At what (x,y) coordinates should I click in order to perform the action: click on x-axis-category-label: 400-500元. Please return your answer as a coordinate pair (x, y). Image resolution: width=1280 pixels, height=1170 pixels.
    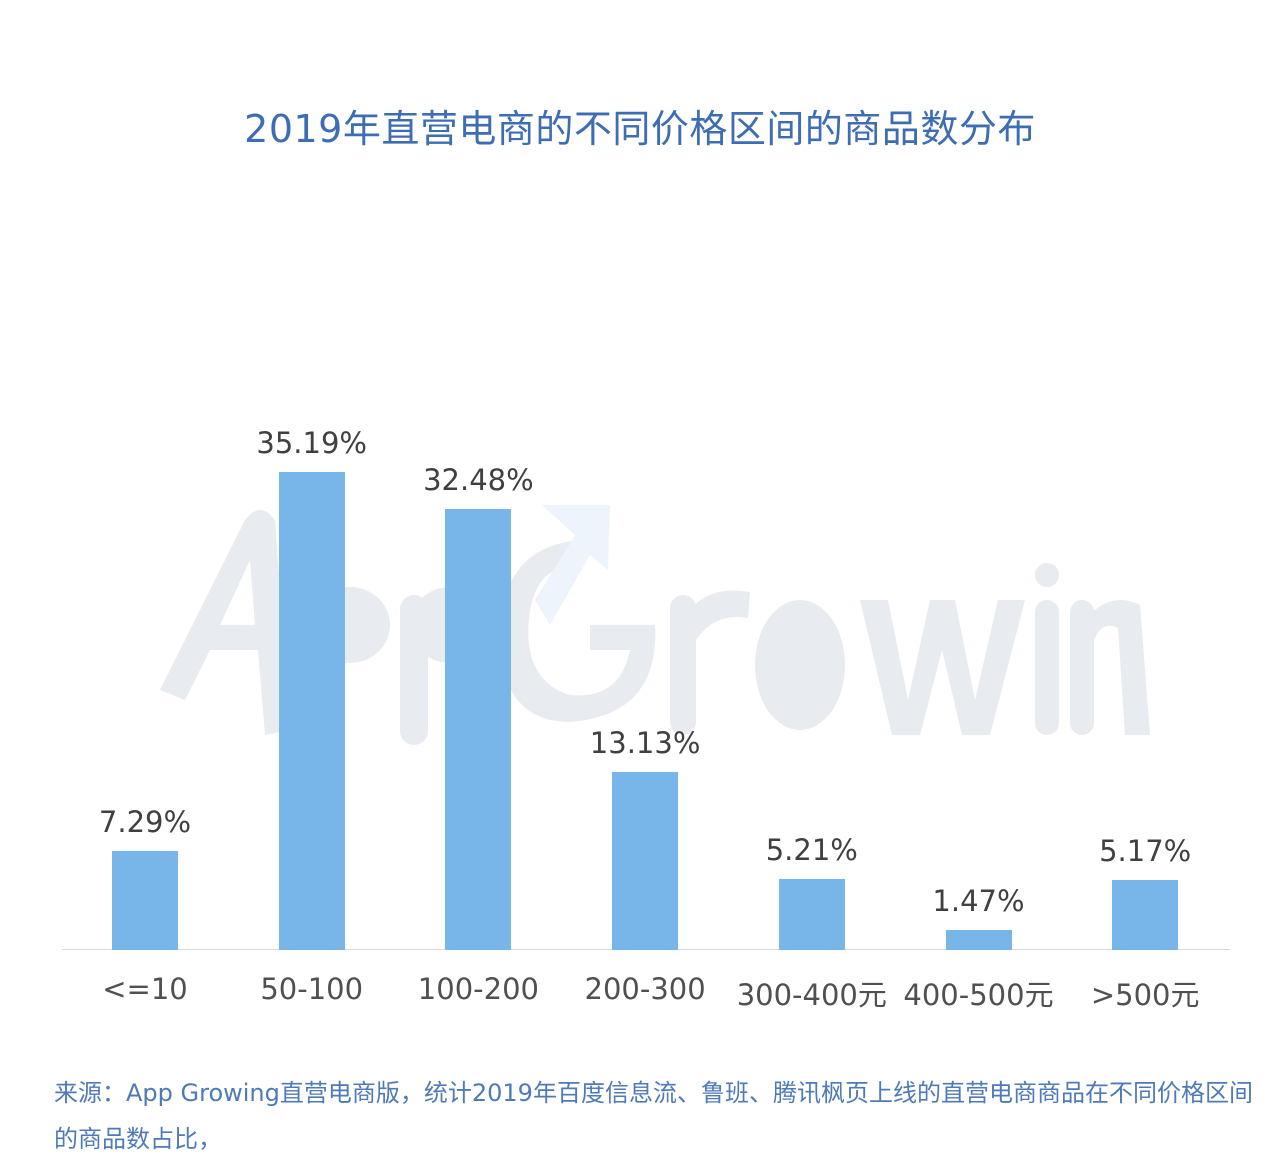
    Looking at the image, I should click on (978, 995).